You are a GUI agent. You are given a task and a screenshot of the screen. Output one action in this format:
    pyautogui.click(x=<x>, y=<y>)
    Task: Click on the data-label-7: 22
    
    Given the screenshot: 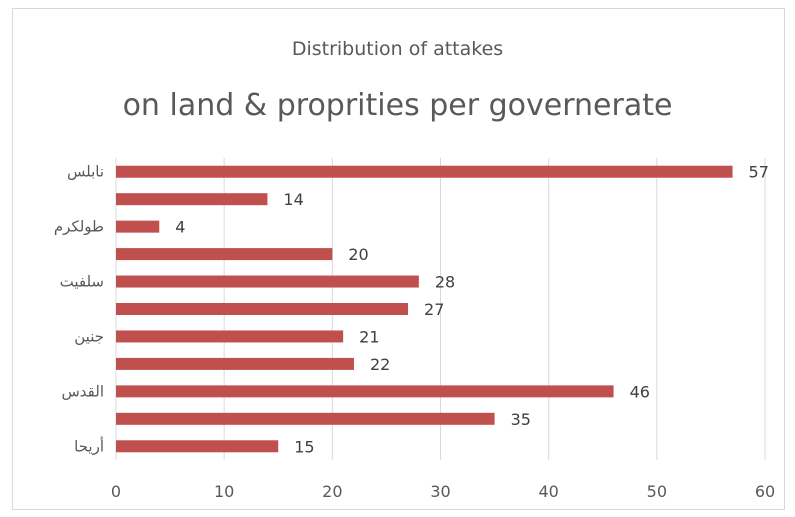 What is the action you would take?
    pyautogui.click(x=380, y=364)
    